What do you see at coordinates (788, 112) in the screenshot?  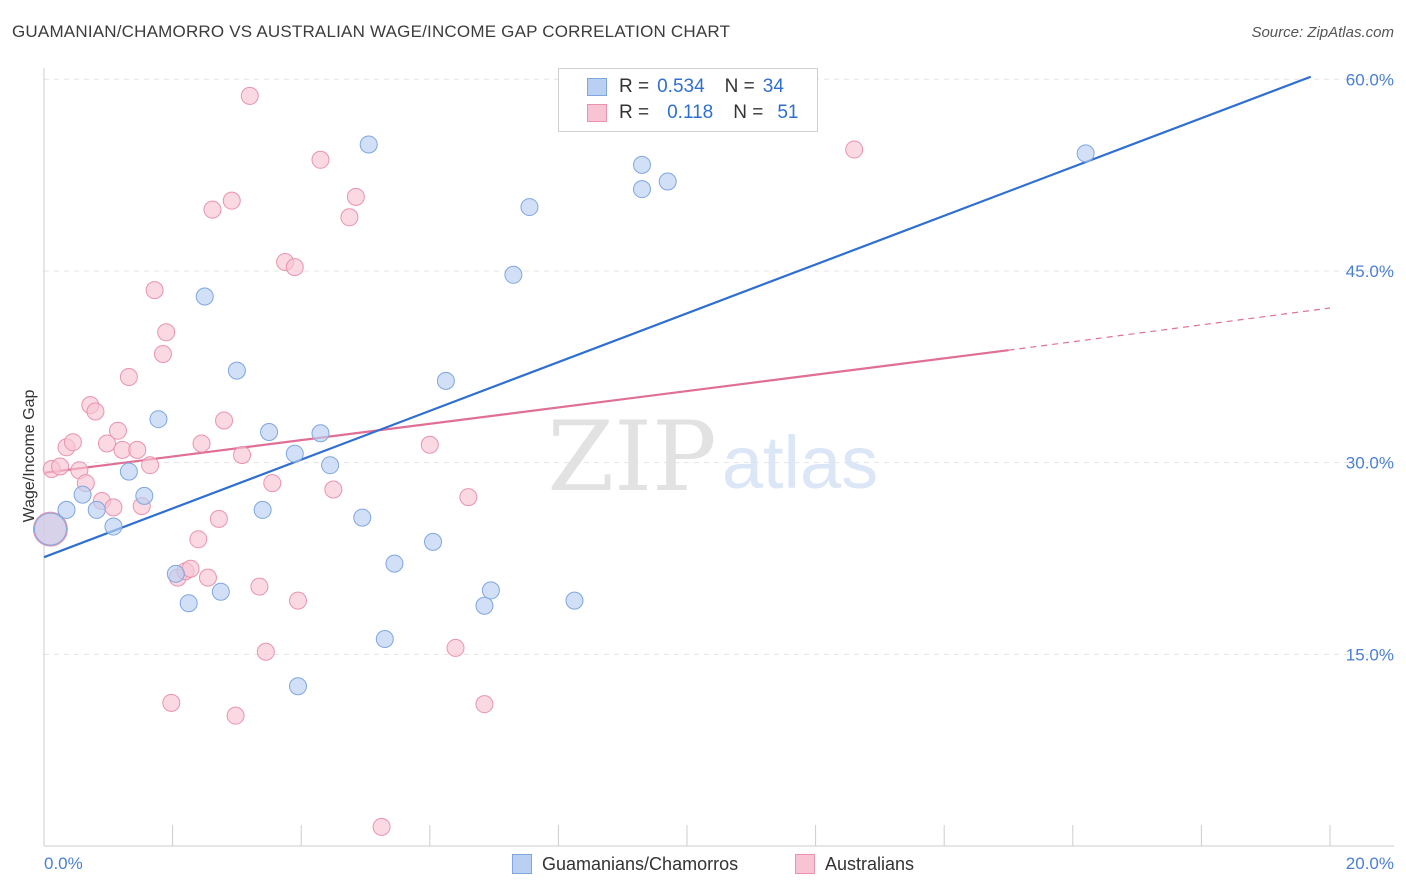 I see `legend-n-value: 51` at bounding box center [788, 112].